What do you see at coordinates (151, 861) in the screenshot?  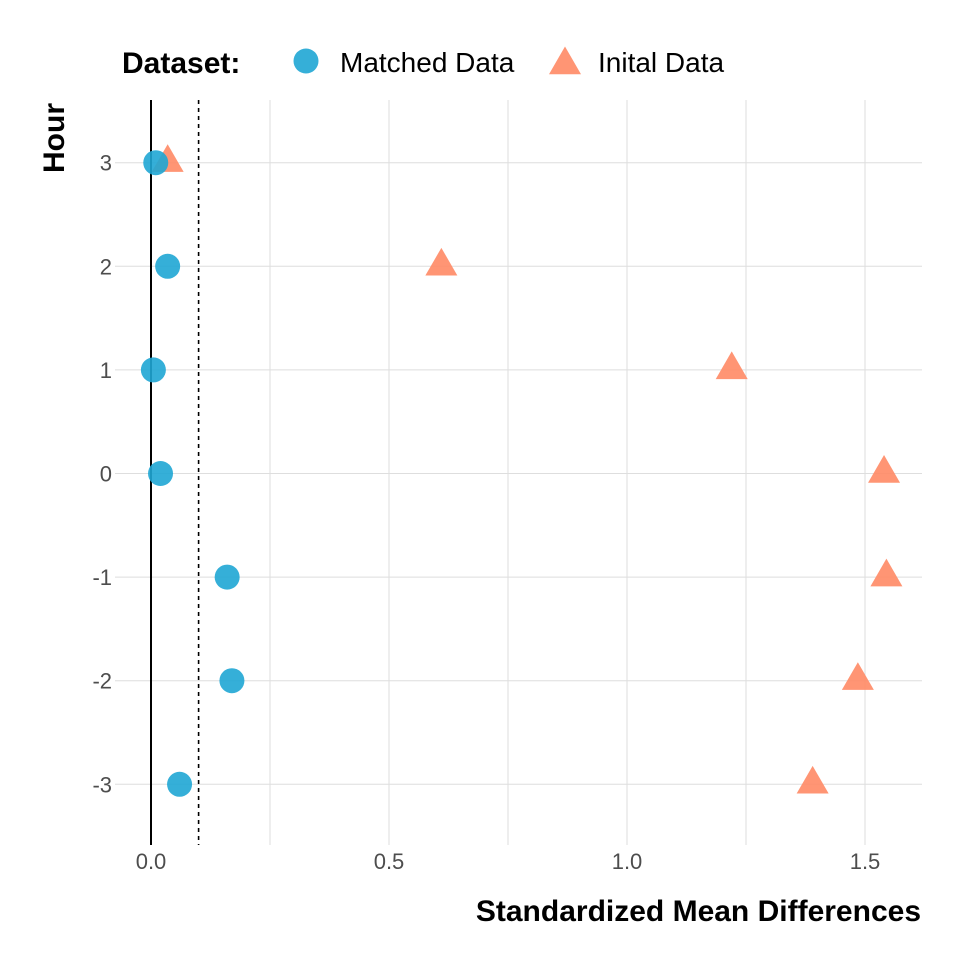 I see `x-tick-label: 0.0` at bounding box center [151, 861].